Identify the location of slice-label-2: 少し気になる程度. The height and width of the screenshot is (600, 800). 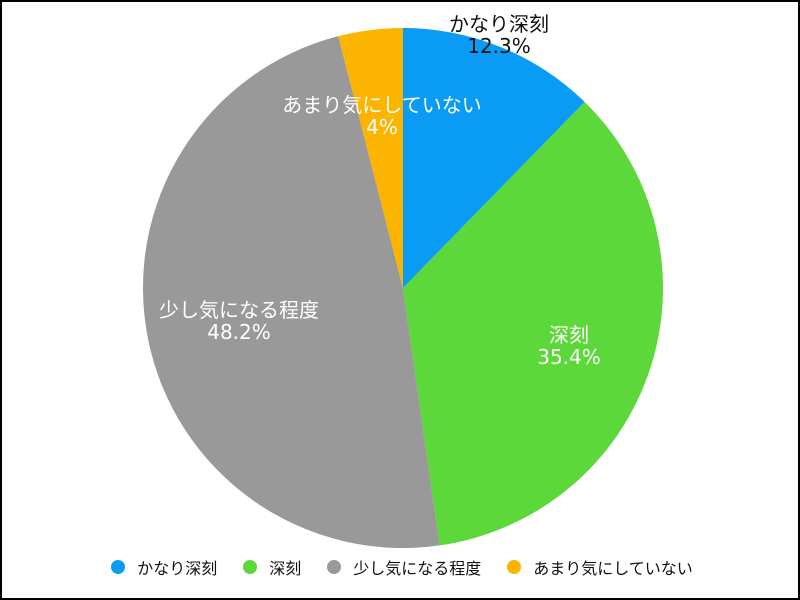
(239, 310).